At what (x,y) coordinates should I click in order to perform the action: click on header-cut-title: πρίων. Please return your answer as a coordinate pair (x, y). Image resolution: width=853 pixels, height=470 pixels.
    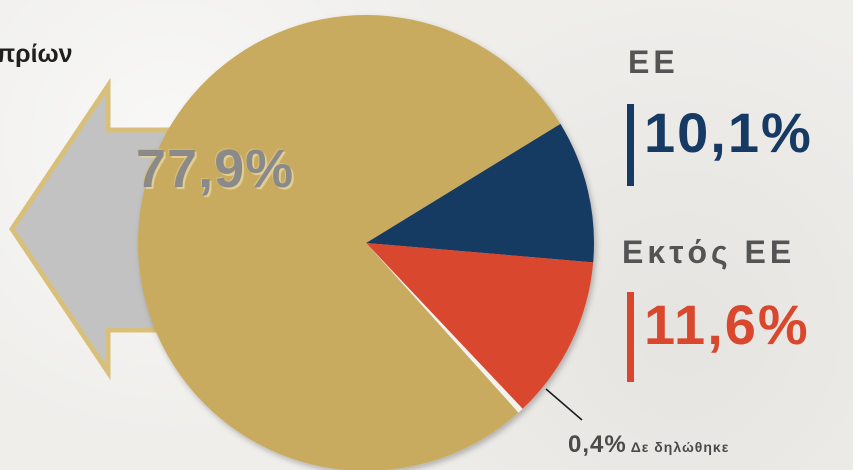
    Looking at the image, I should click on (36, 54).